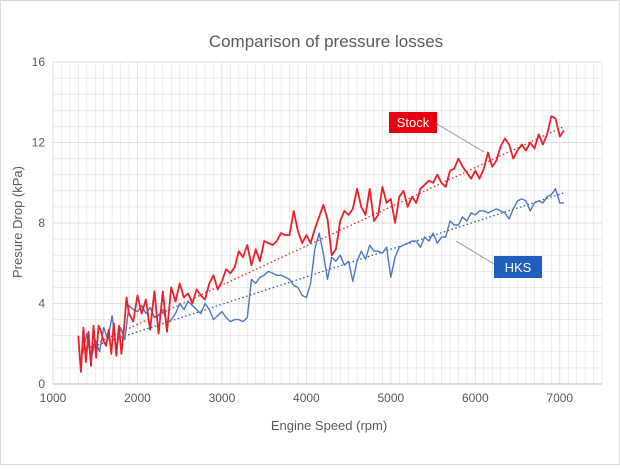 The height and width of the screenshot is (470, 620). Describe the element at coordinates (460, 138) in the screenshot. I see `stock-callout-leader` at that location.